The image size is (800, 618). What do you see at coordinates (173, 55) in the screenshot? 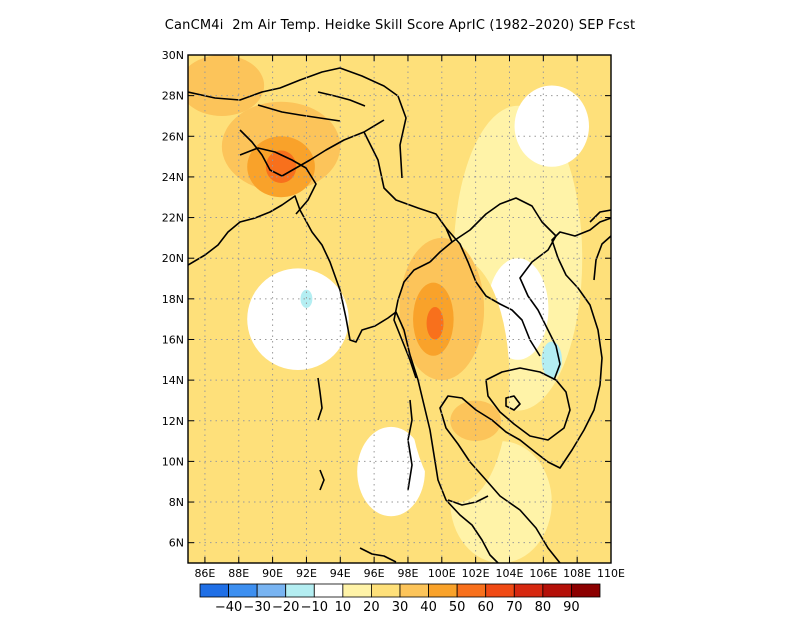
I see `lat-tick-label: 30N` at bounding box center [173, 55].